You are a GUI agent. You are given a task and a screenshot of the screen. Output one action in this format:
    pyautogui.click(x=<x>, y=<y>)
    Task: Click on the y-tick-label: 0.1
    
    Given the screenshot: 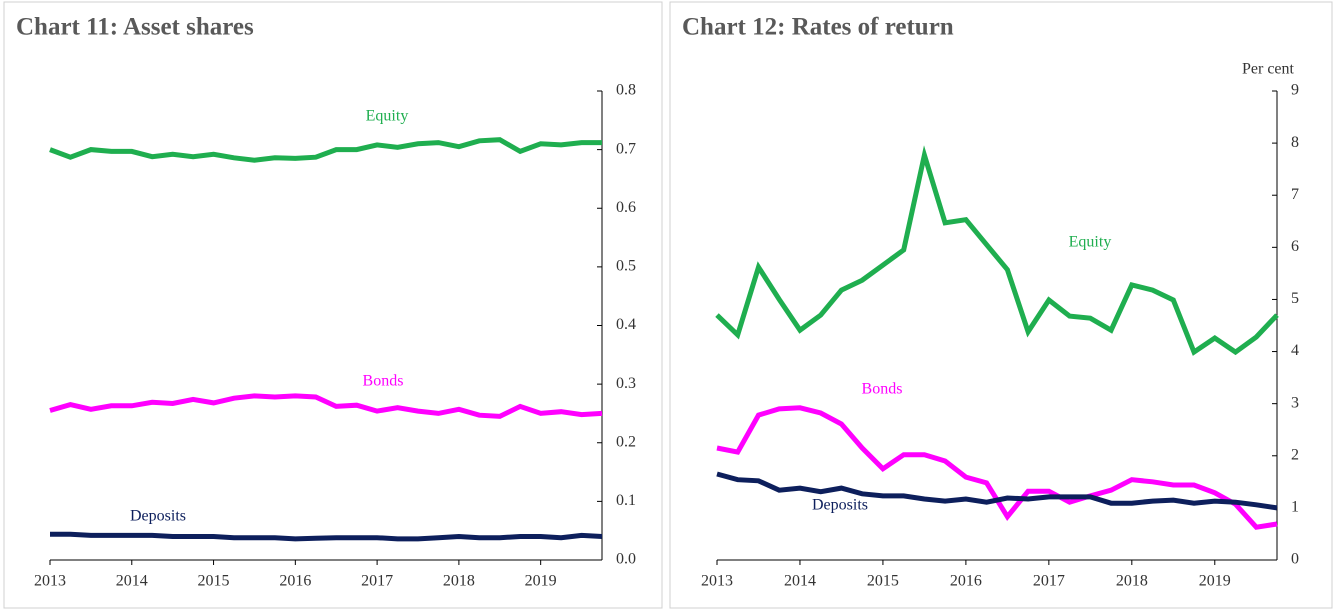 What is the action you would take?
    pyautogui.click(x=626, y=500)
    